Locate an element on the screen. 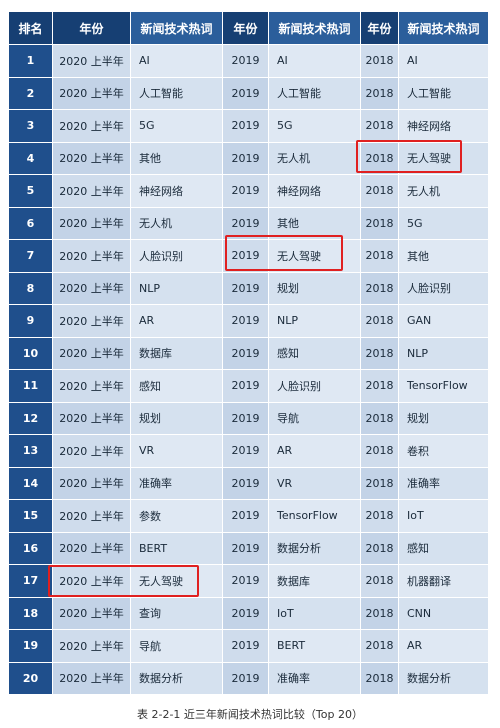 The width and height of the screenshot is (500, 728). word-2019-cell: IoT is located at coordinates (315, 613).